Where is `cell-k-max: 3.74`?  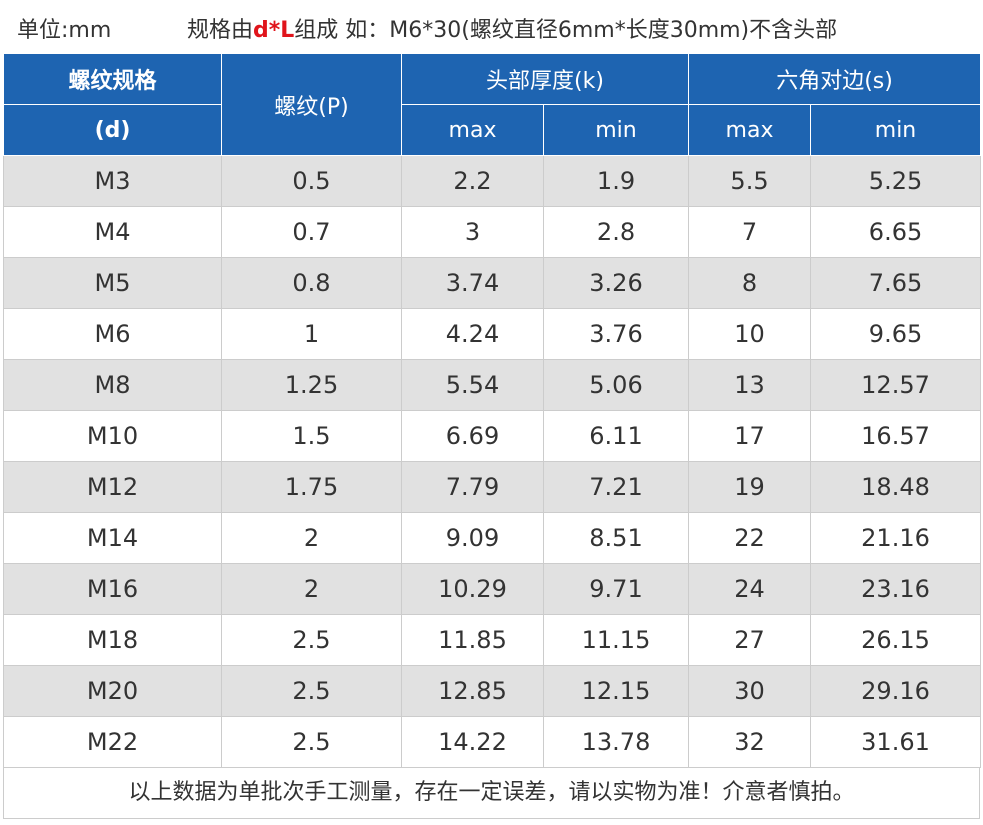 cell-k-max: 3.74 is located at coordinates (472, 283).